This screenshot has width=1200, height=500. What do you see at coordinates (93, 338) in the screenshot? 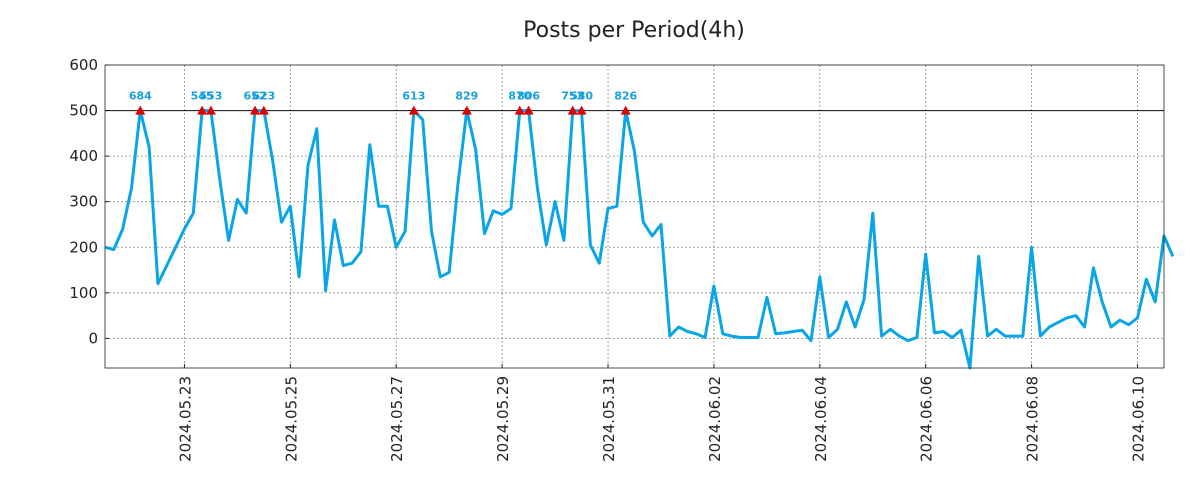
I see `y-tick-label: 0` at bounding box center [93, 338].